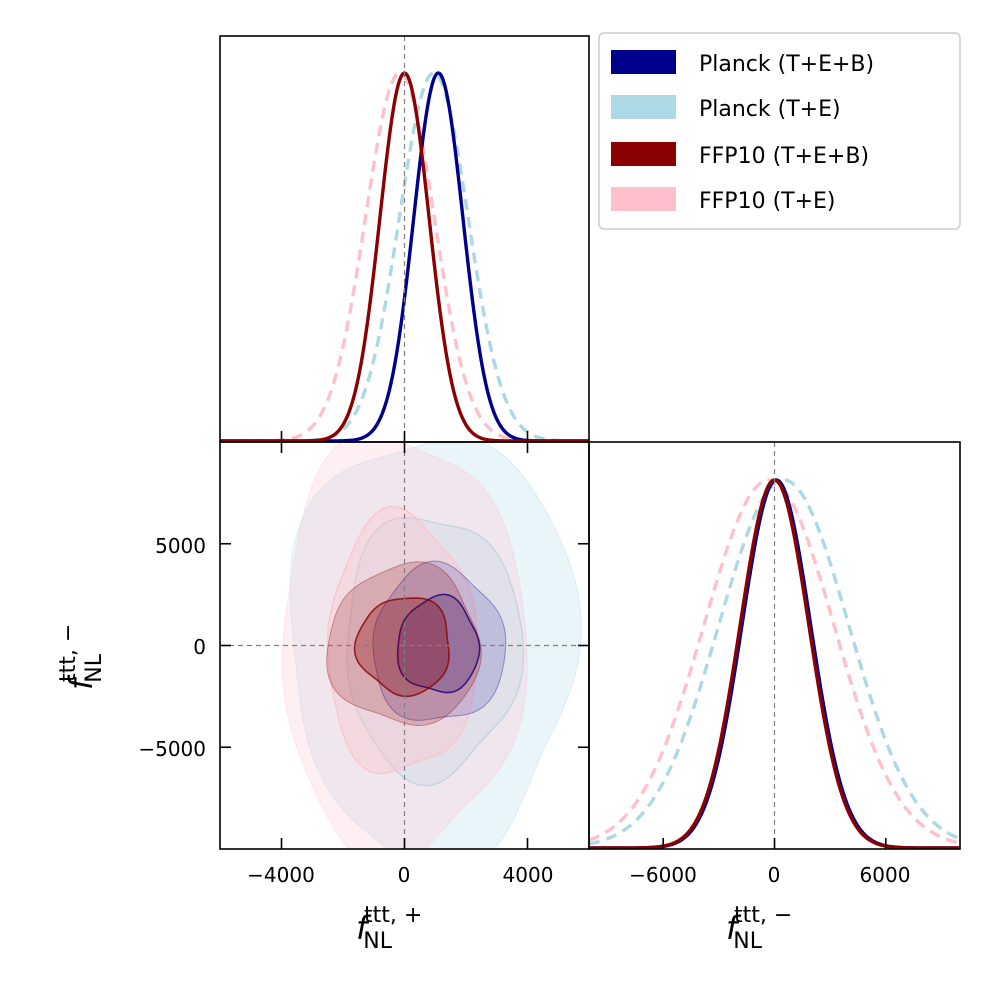 This screenshot has height=1001, width=997. What do you see at coordinates (774, 662) in the screenshot?
I see `marginal-minus-curve-planck-t-e` at bounding box center [774, 662].